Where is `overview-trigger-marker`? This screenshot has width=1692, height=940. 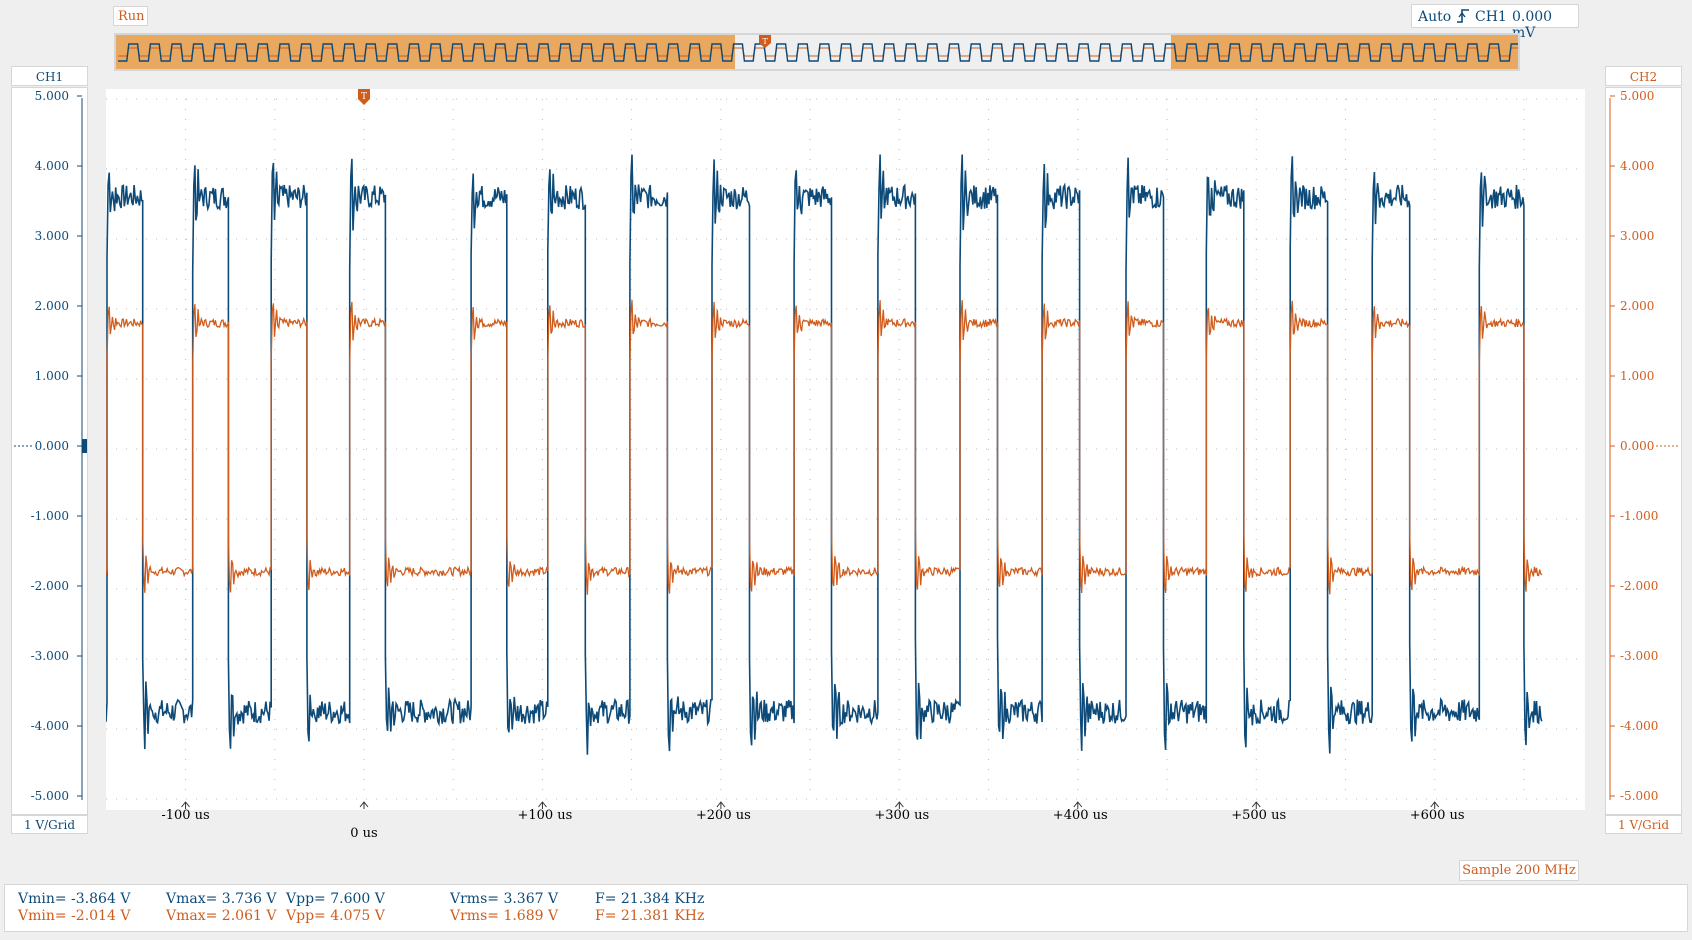
overview-trigger-marker is located at coordinates (765, 41).